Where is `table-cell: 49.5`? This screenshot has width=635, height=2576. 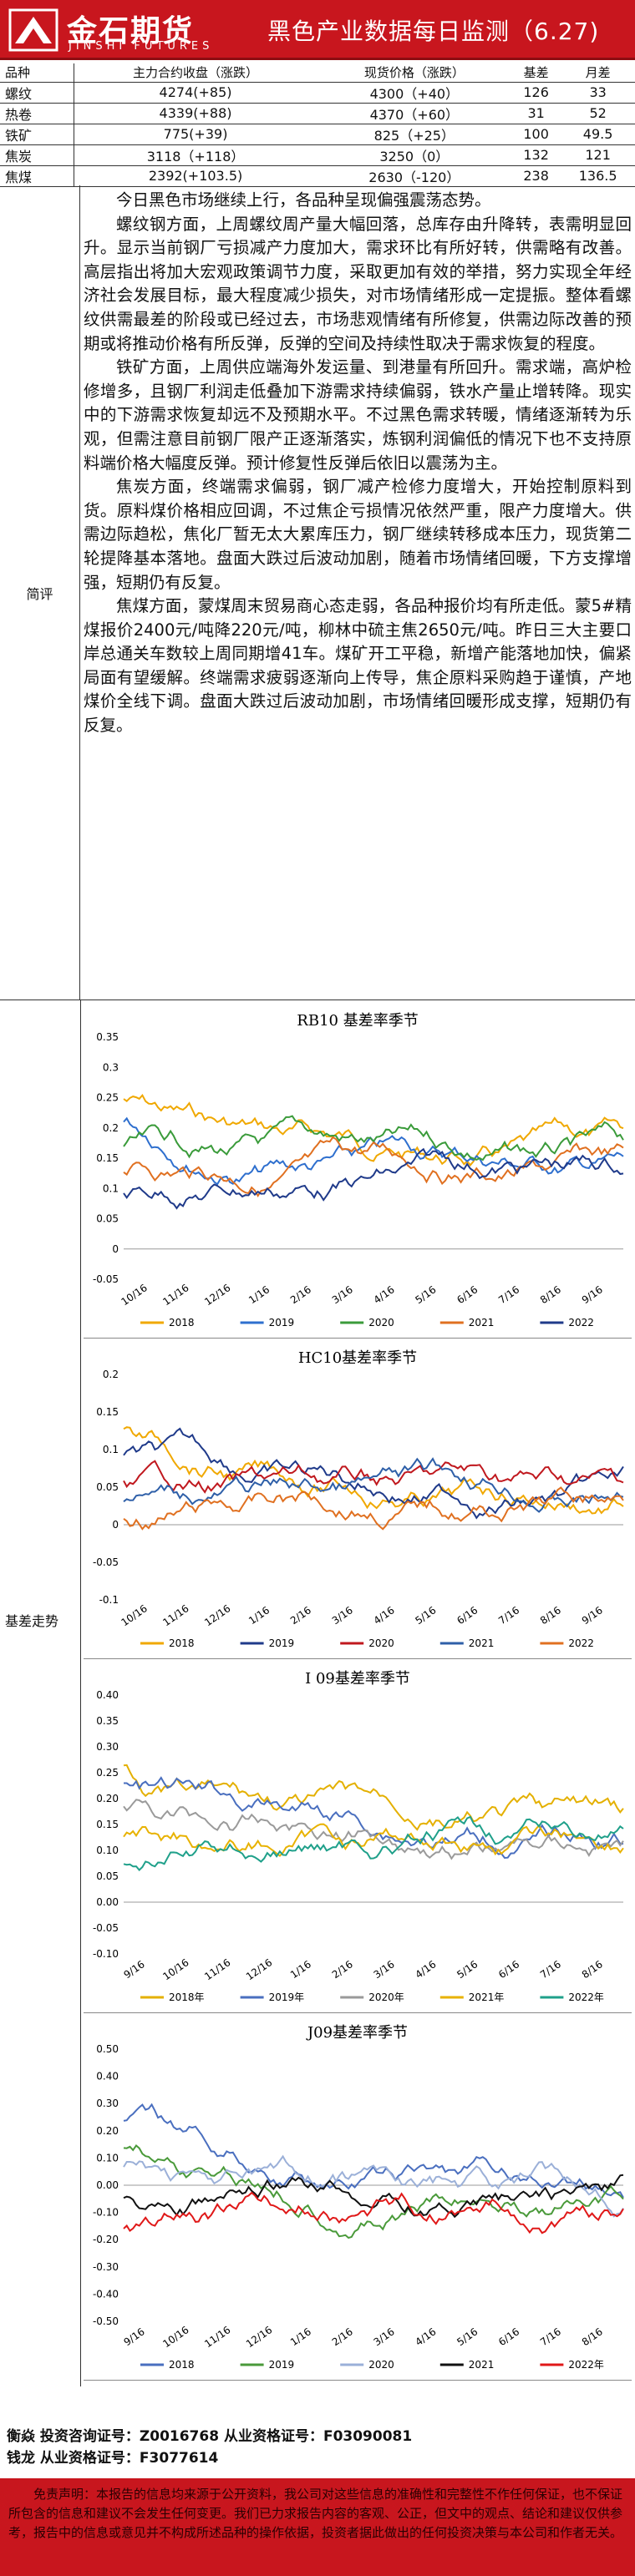
table-cell: 49.5 is located at coordinates (598, 134).